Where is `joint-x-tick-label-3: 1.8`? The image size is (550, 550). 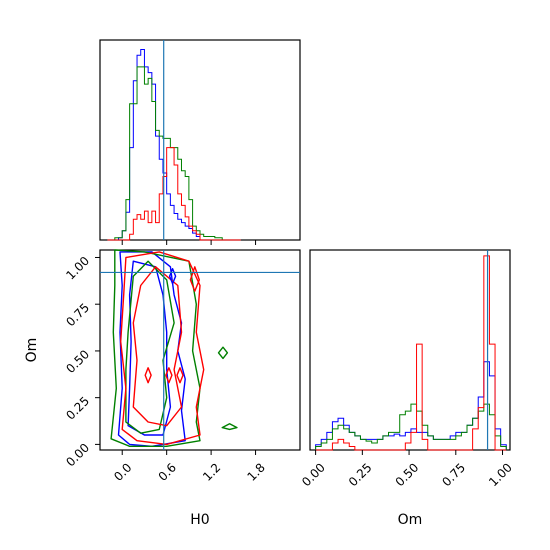 joint-x-tick-label-3: 1.8 is located at coordinates (255, 471).